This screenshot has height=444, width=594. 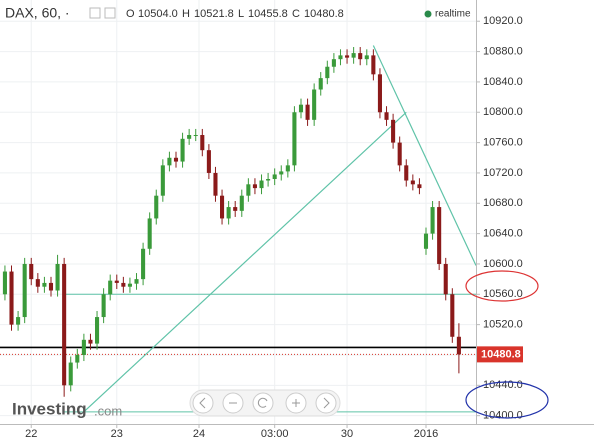 I want to click on y-tick-label: 10400.0, so click(x=503, y=416).